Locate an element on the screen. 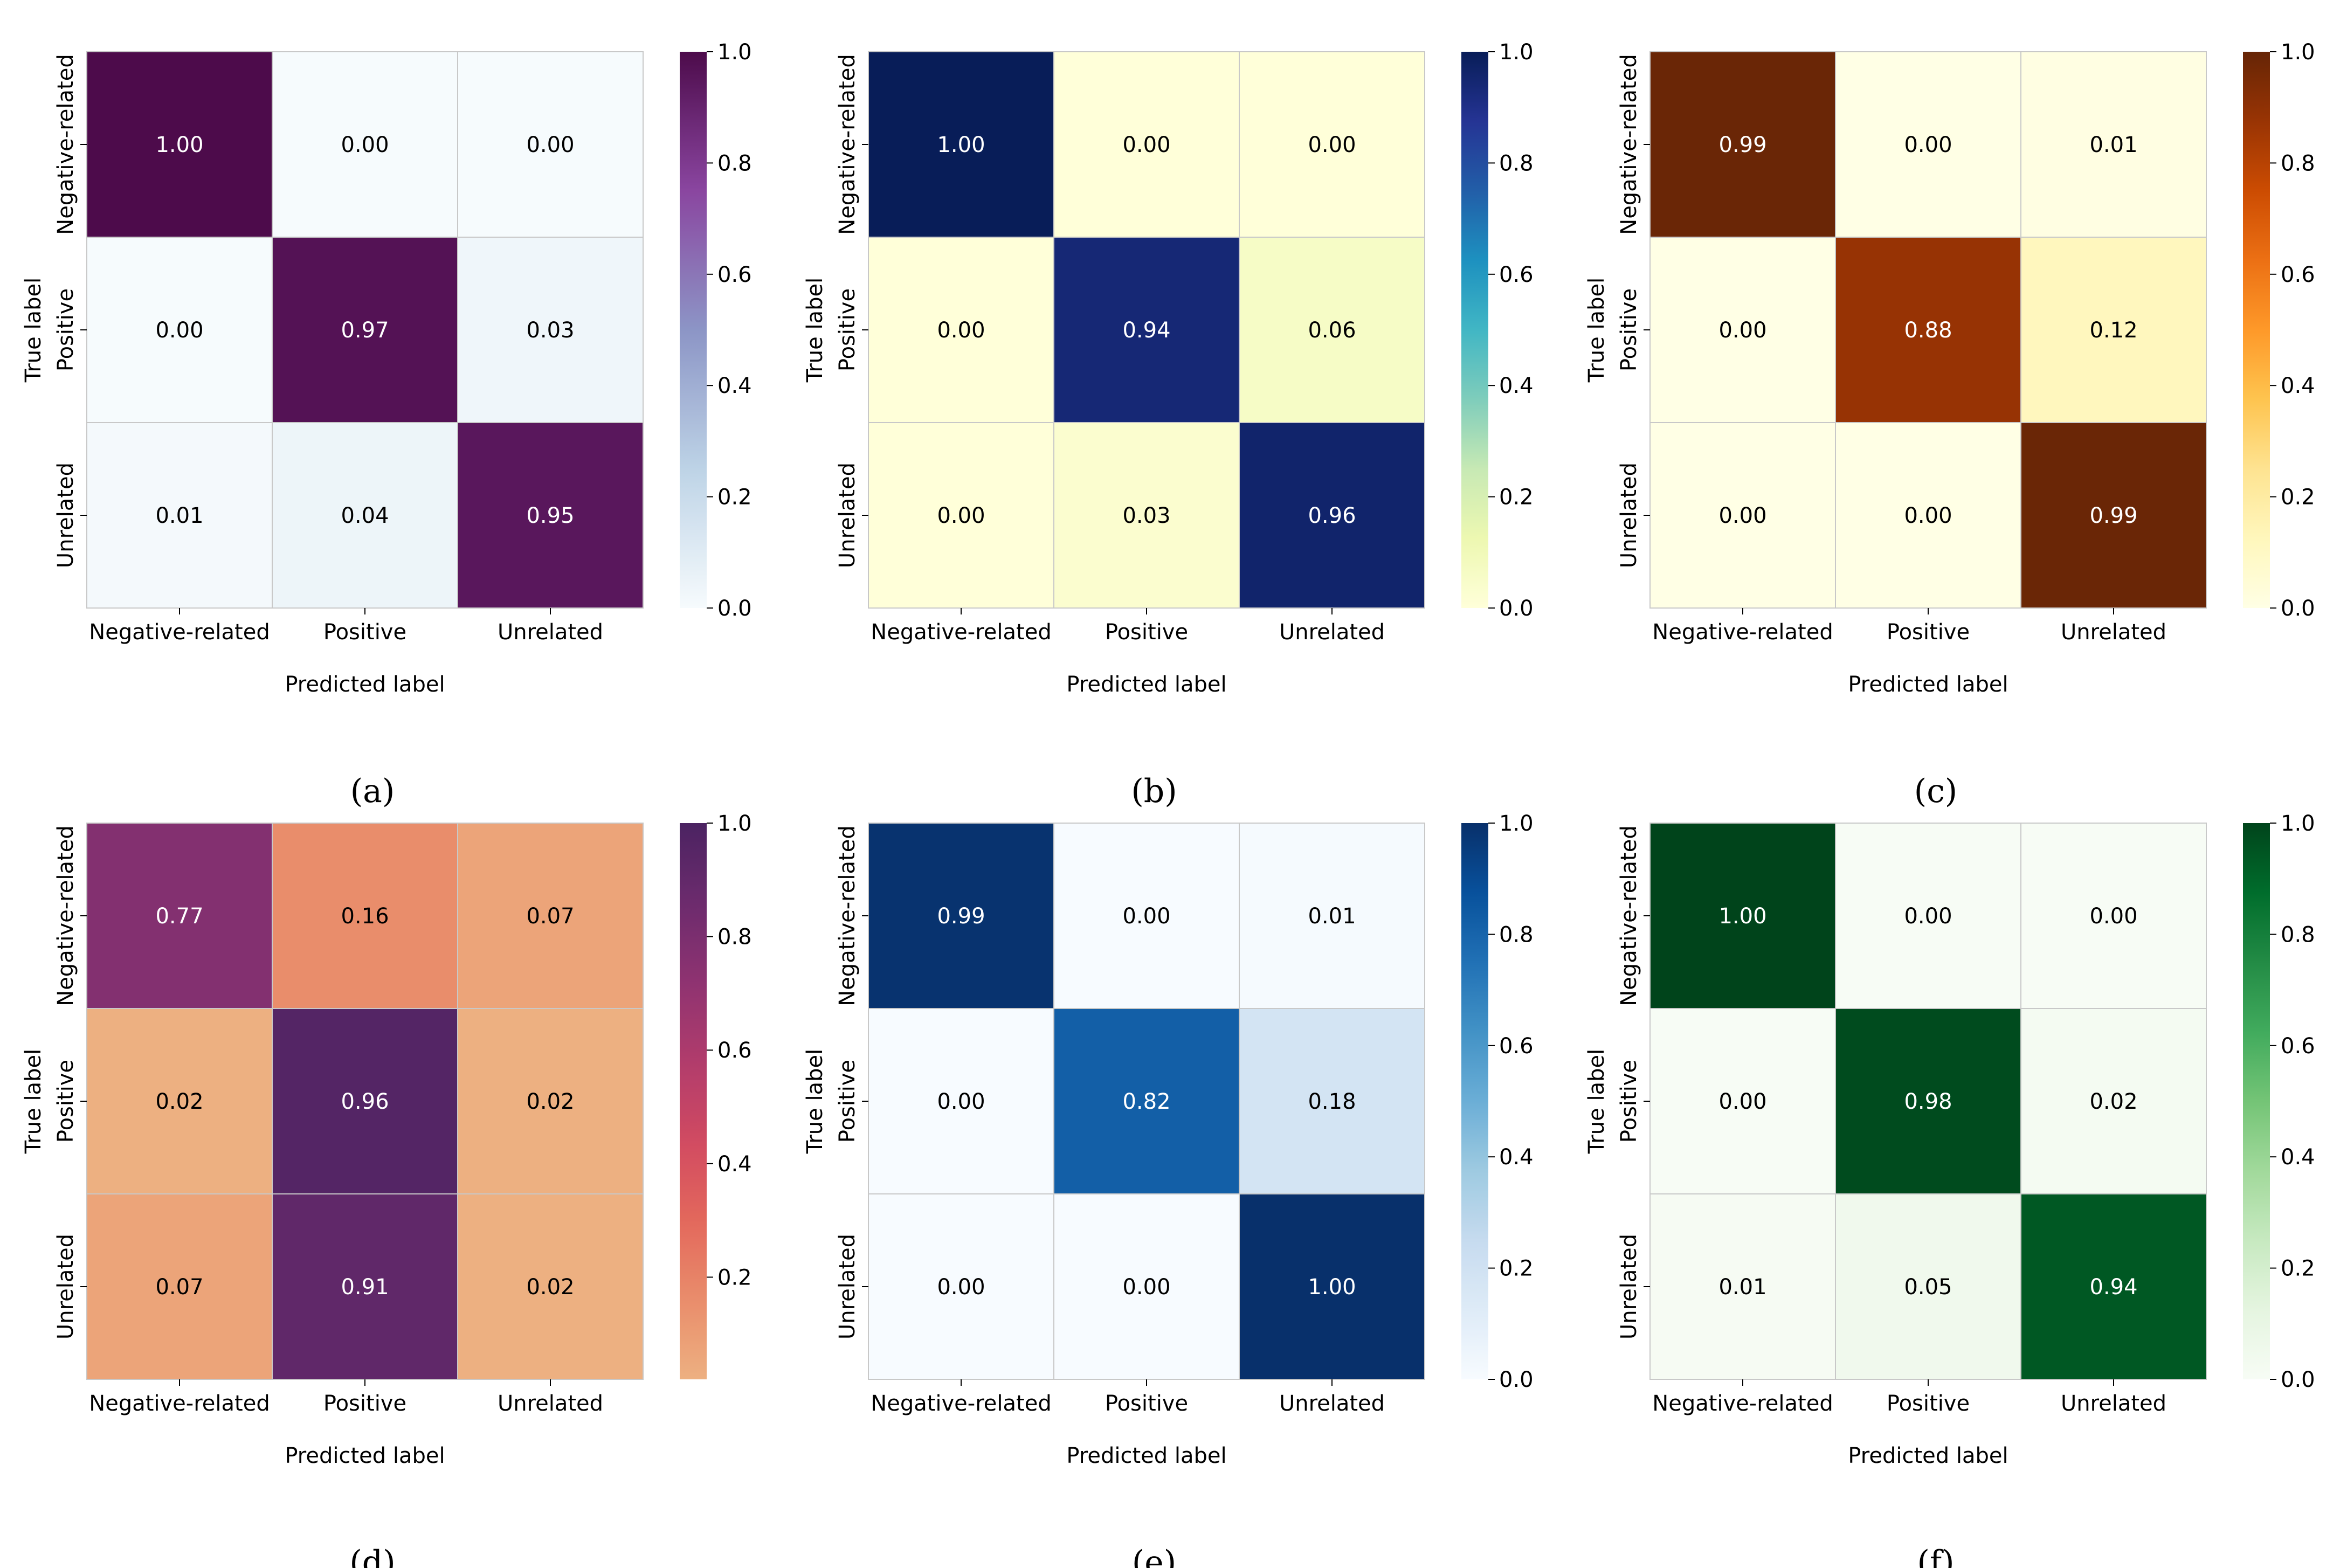  cell-value-label: 0.88 is located at coordinates (1928, 330).